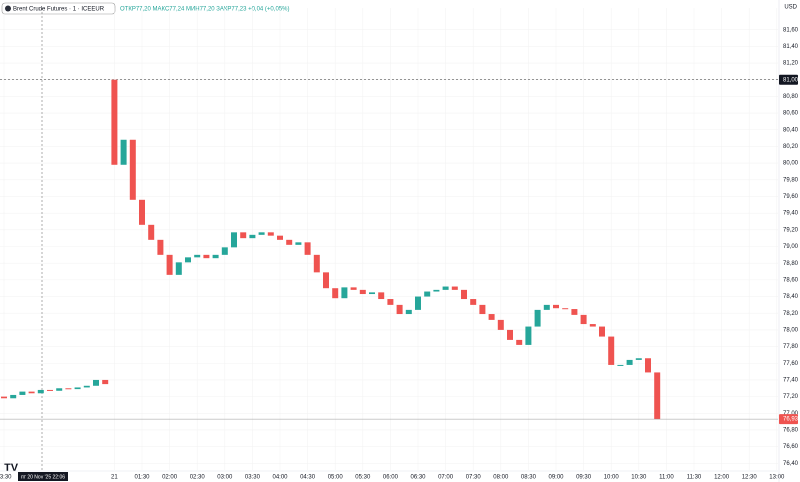  Describe the element at coordinates (308, 478) in the screenshot. I see `x-tick-label: 04:30` at that location.